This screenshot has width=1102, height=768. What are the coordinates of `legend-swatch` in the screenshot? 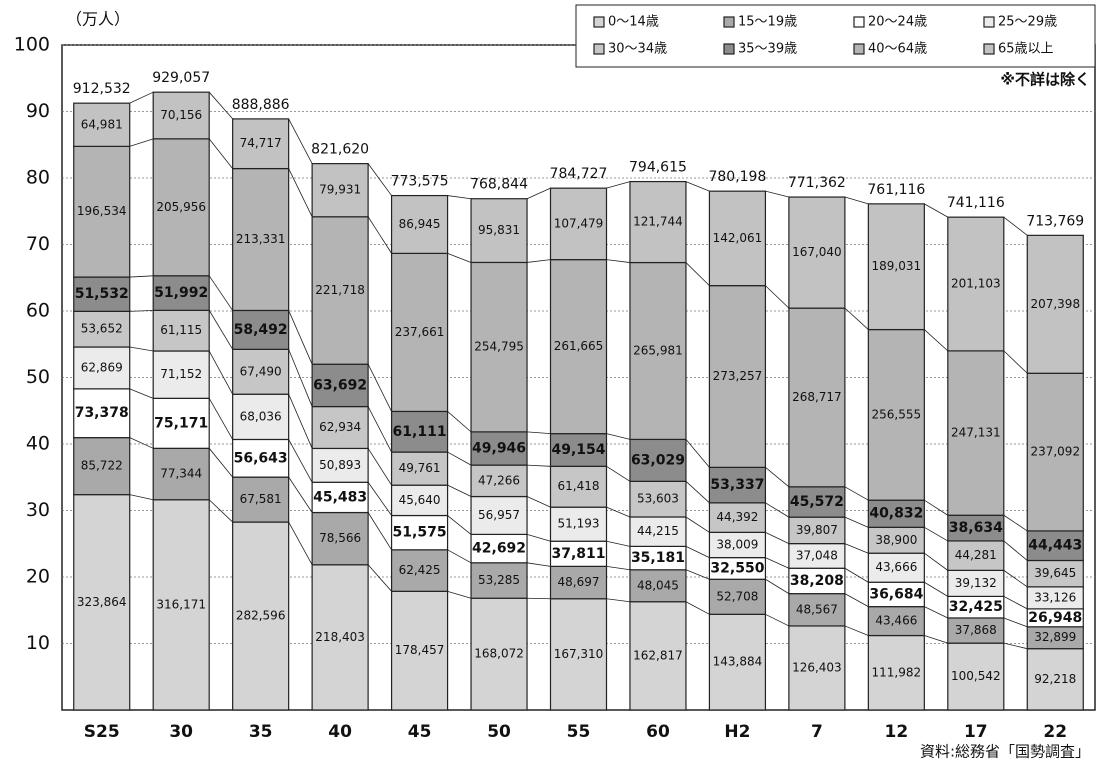 It's located at (599, 22).